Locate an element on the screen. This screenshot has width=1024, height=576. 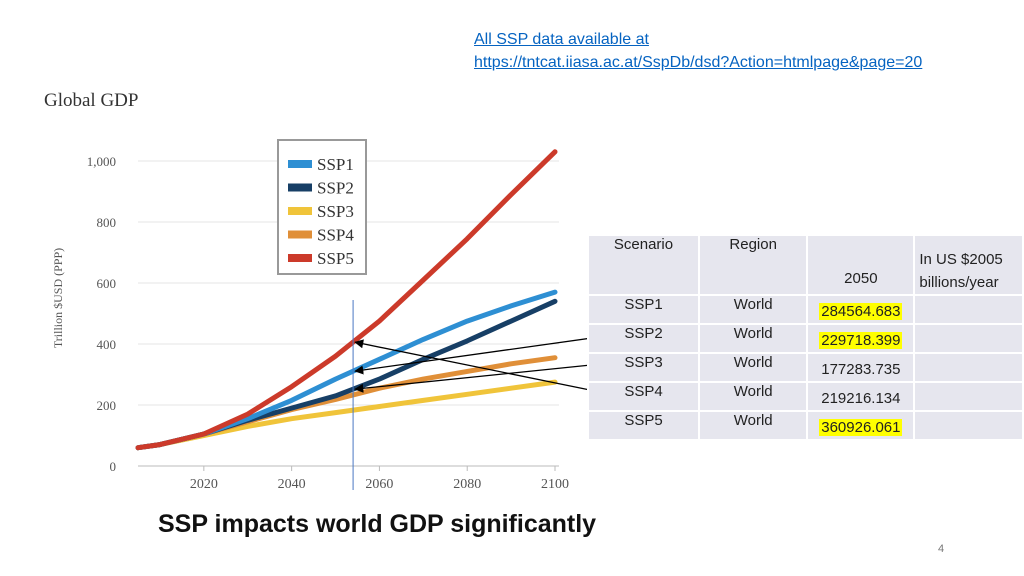
value-highlighted: 229718.399 is located at coordinates (861, 340).